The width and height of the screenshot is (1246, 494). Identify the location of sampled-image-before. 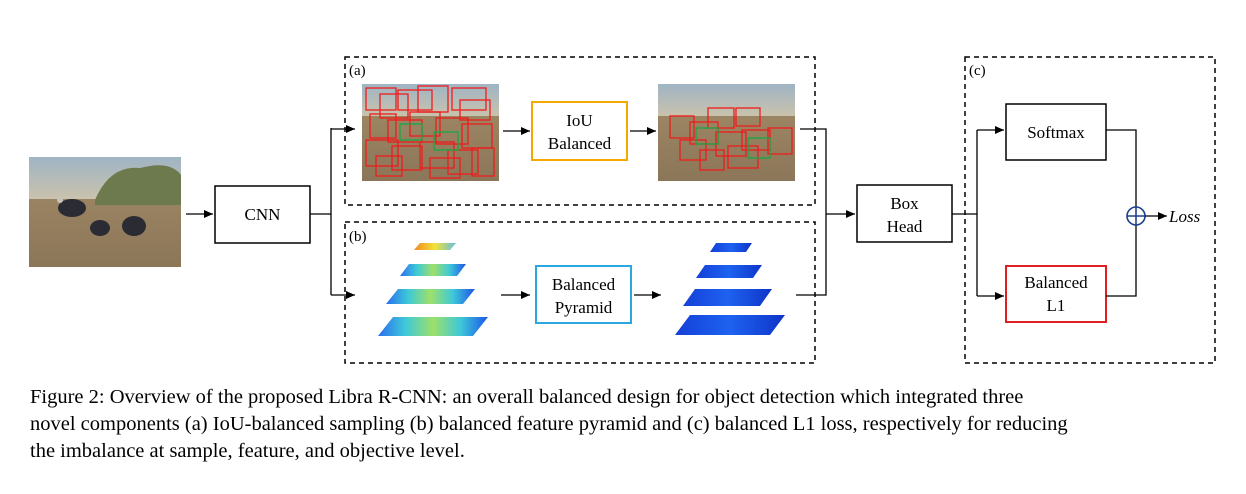
(430, 132).